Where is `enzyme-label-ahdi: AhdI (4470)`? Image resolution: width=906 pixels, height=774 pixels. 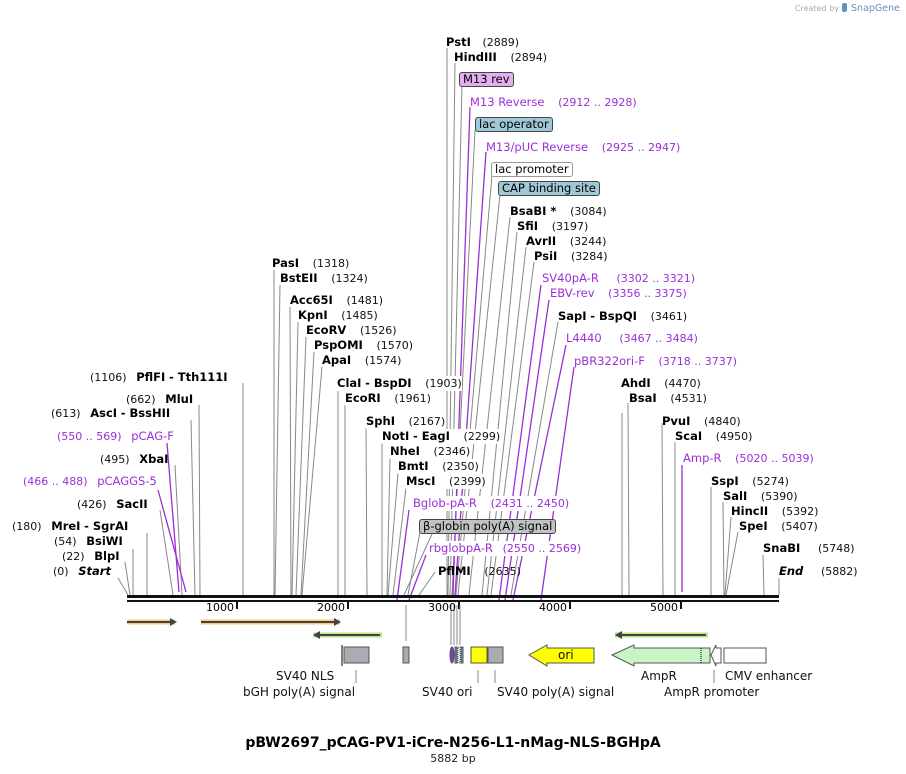
enzyme-label-ahdi: AhdI (4470) is located at coordinates (661, 383).